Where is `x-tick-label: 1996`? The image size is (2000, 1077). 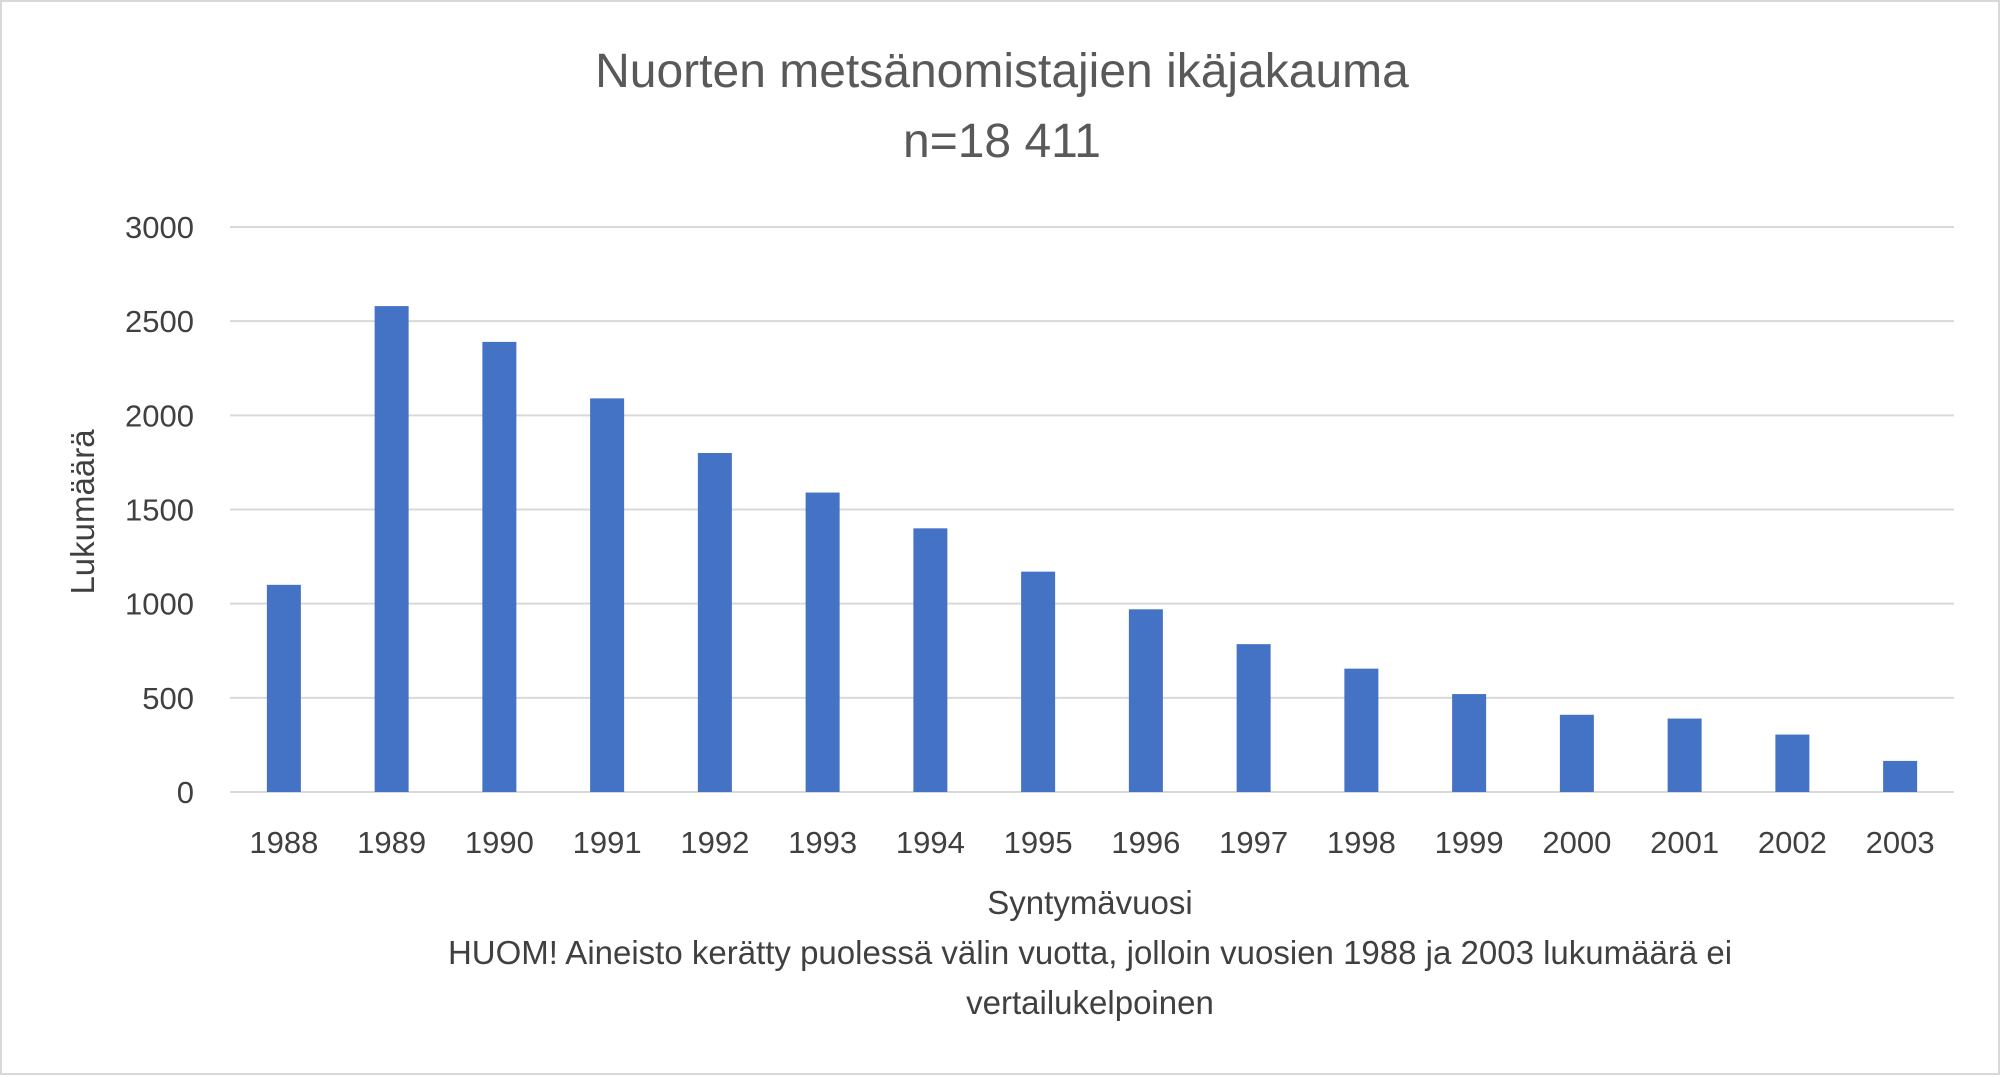
x-tick-label: 1996 is located at coordinates (1145, 842).